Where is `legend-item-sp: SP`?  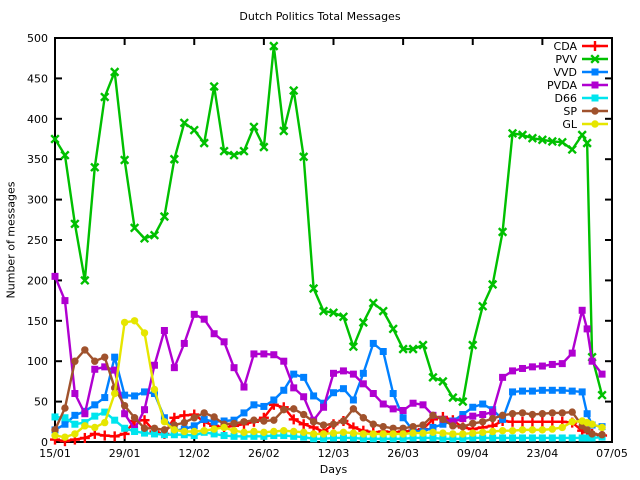
legend-item-sp: SP is located at coordinates (585, 111).